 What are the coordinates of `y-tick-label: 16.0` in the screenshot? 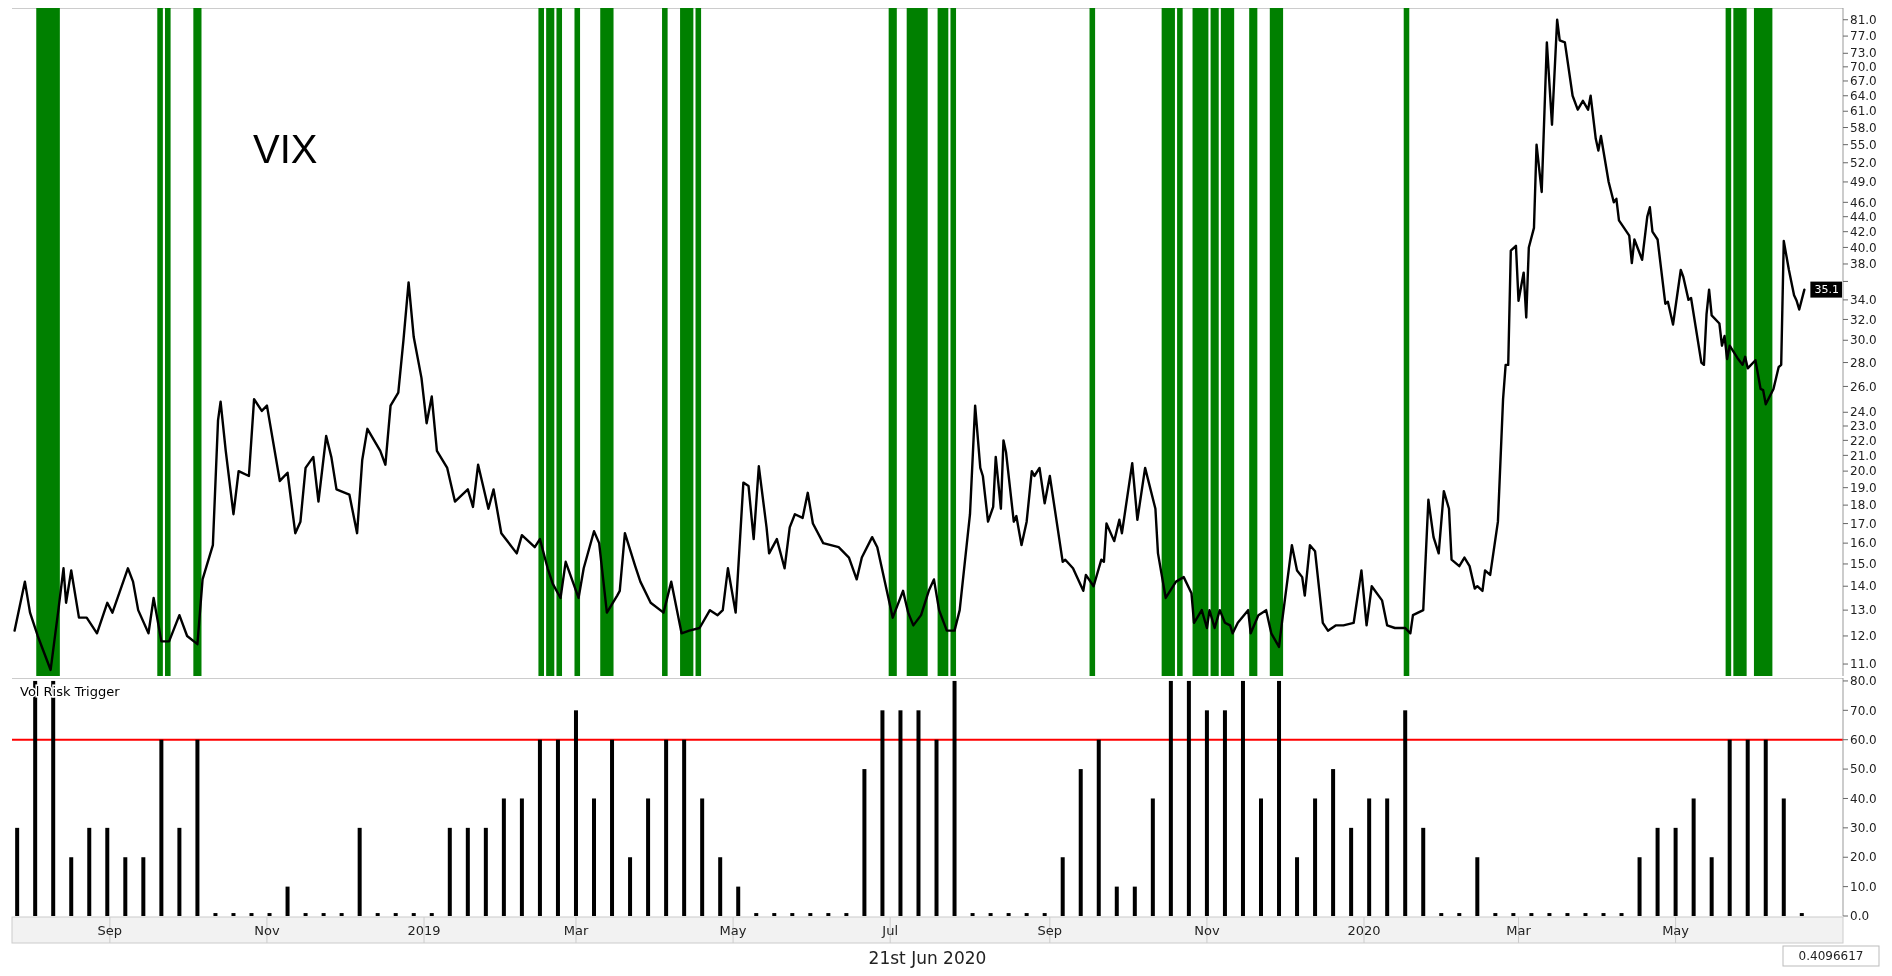 It's located at (1863, 543).